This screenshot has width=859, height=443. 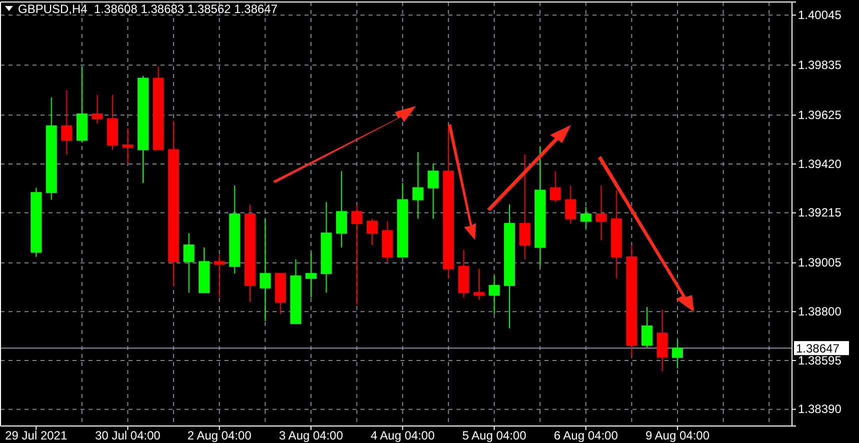 What do you see at coordinates (820, 163) in the screenshot?
I see `y-tick-label: 1.39420` at bounding box center [820, 163].